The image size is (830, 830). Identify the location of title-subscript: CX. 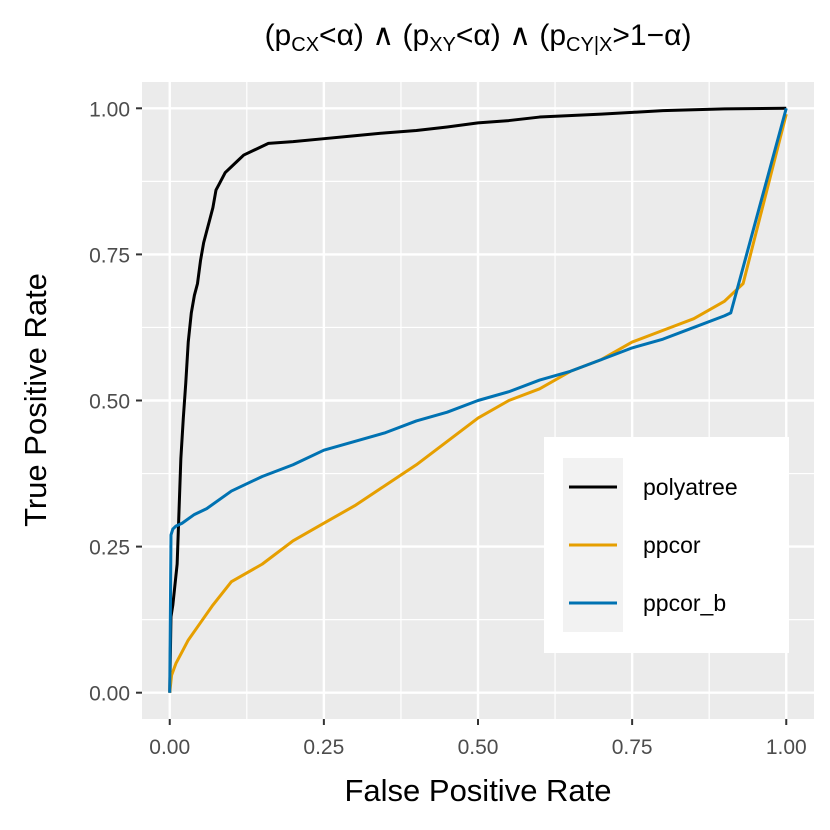
(305, 45).